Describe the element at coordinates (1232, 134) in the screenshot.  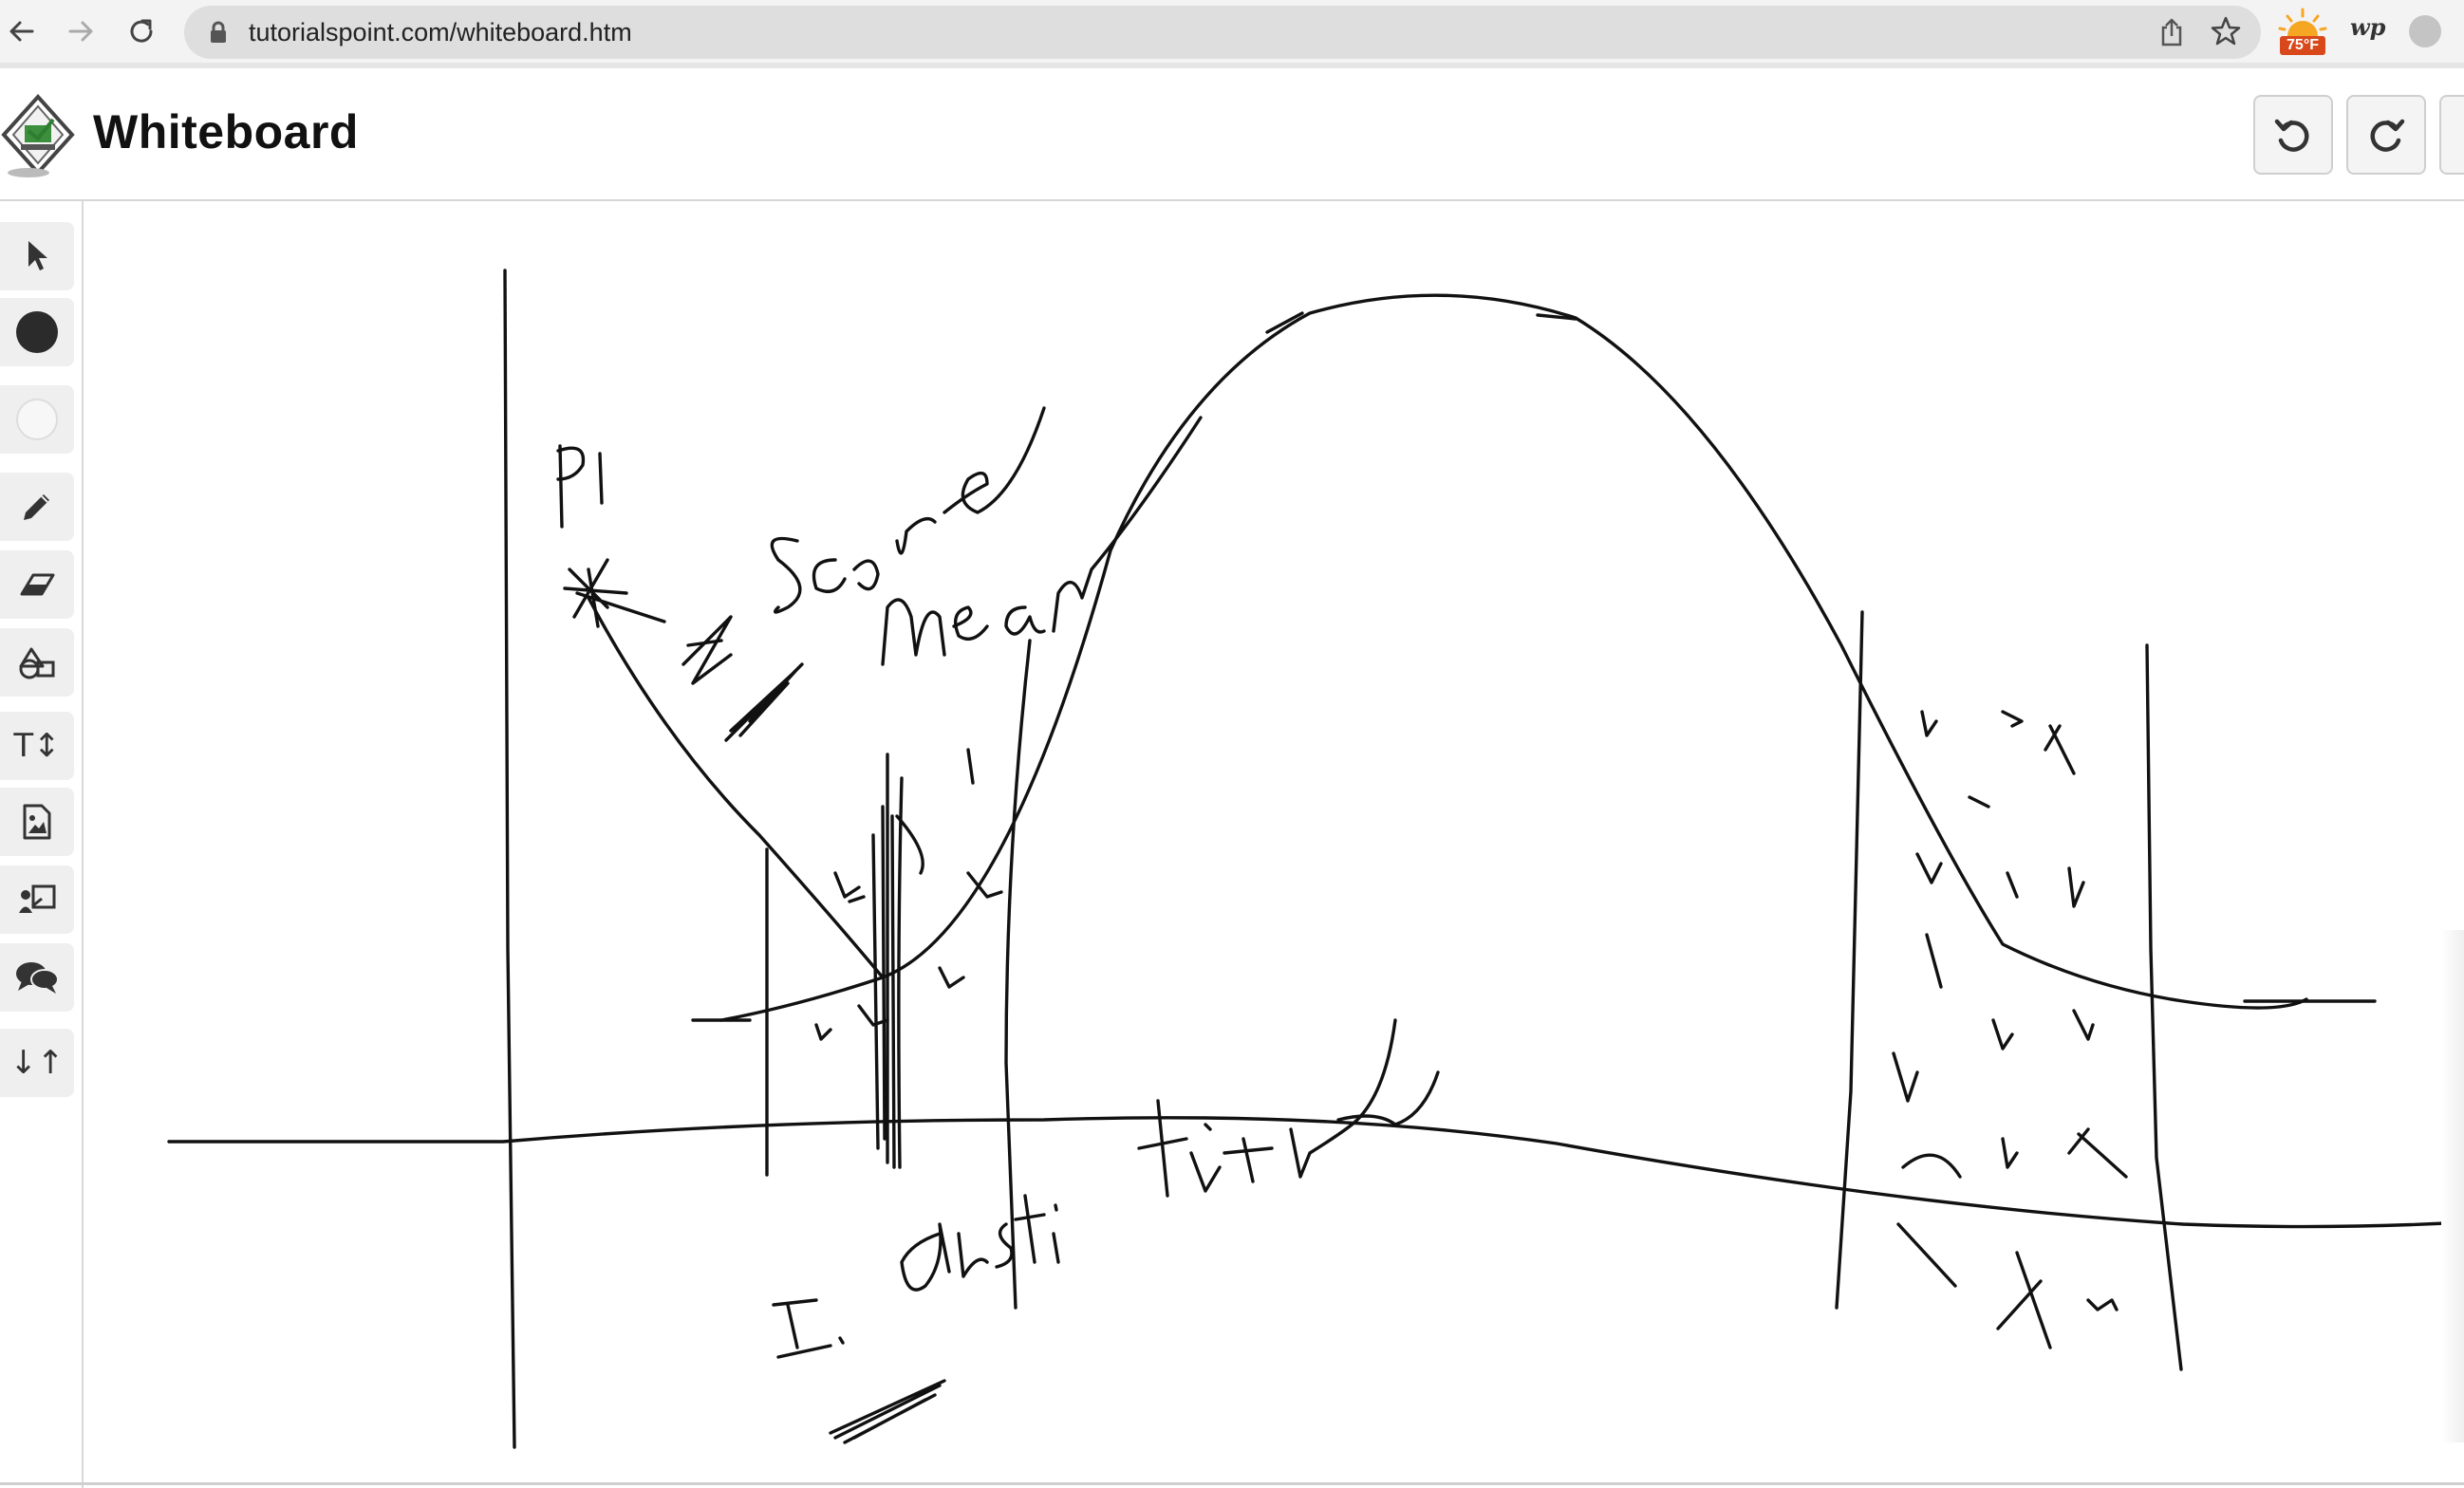
I see `app-header: Whiteboard` at that location.